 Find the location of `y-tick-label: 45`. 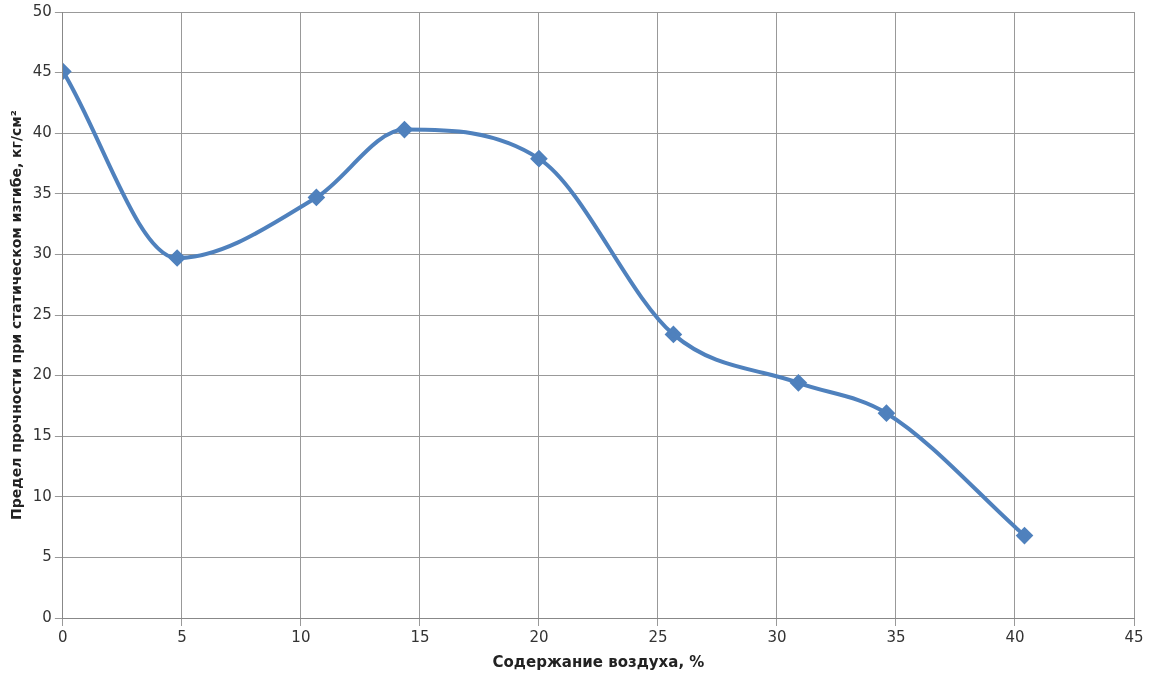

y-tick-label: 45 is located at coordinates (42, 71).